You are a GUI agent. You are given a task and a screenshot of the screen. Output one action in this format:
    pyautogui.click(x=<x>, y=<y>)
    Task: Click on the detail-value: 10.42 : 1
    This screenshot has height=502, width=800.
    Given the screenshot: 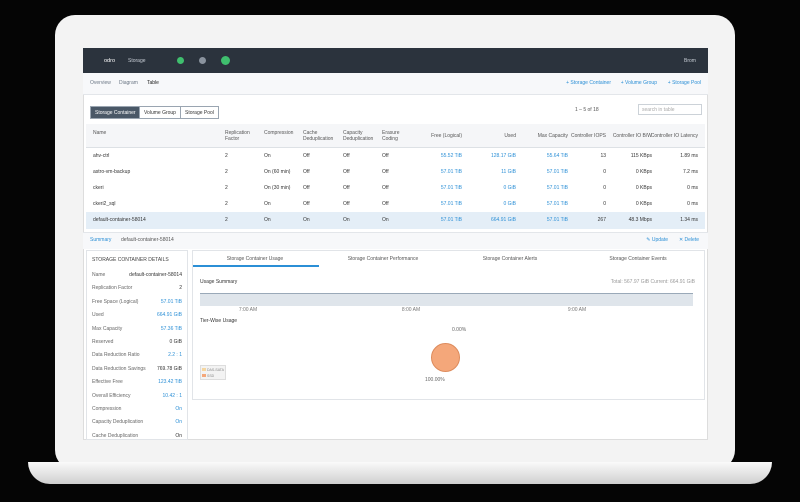 What is the action you would take?
    pyautogui.click(x=172, y=395)
    